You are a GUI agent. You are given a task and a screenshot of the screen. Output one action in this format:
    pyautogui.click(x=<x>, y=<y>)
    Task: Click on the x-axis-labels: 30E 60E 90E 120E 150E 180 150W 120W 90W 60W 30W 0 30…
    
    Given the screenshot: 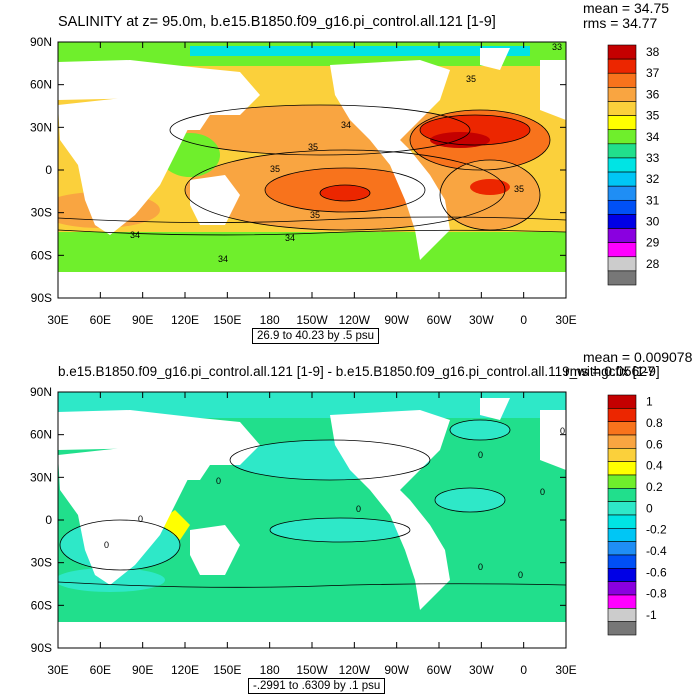 What is the action you would take?
    pyautogui.click(x=311, y=320)
    